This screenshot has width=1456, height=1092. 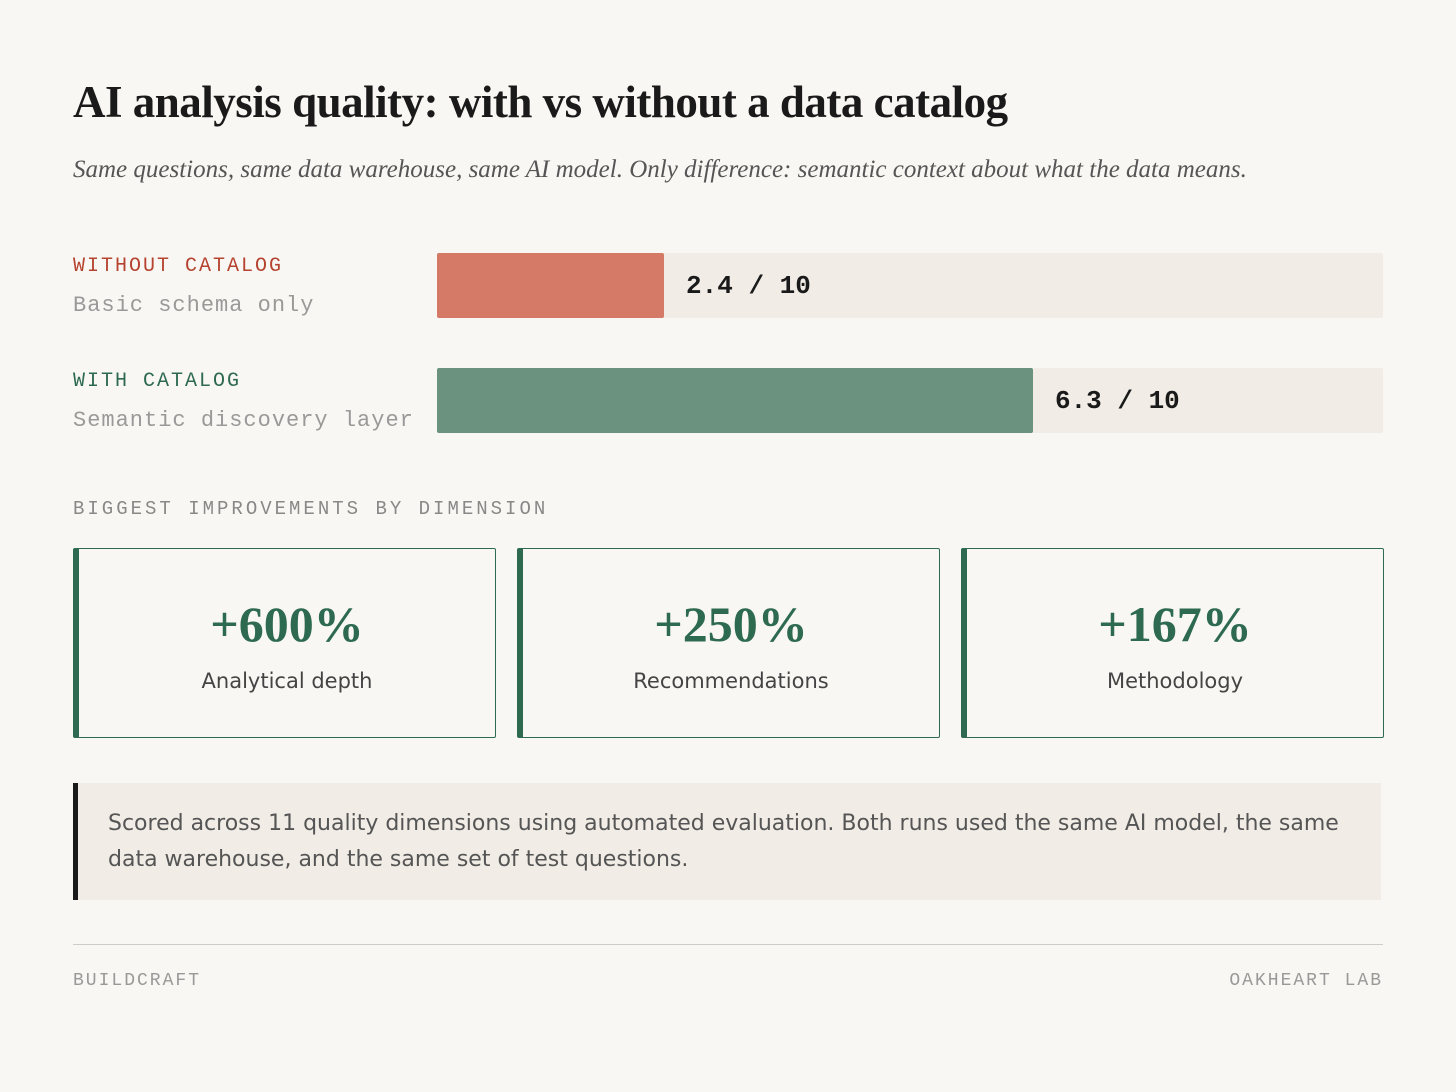 What do you see at coordinates (157, 381) in the screenshot?
I see `category-label: WITH CATALOG` at bounding box center [157, 381].